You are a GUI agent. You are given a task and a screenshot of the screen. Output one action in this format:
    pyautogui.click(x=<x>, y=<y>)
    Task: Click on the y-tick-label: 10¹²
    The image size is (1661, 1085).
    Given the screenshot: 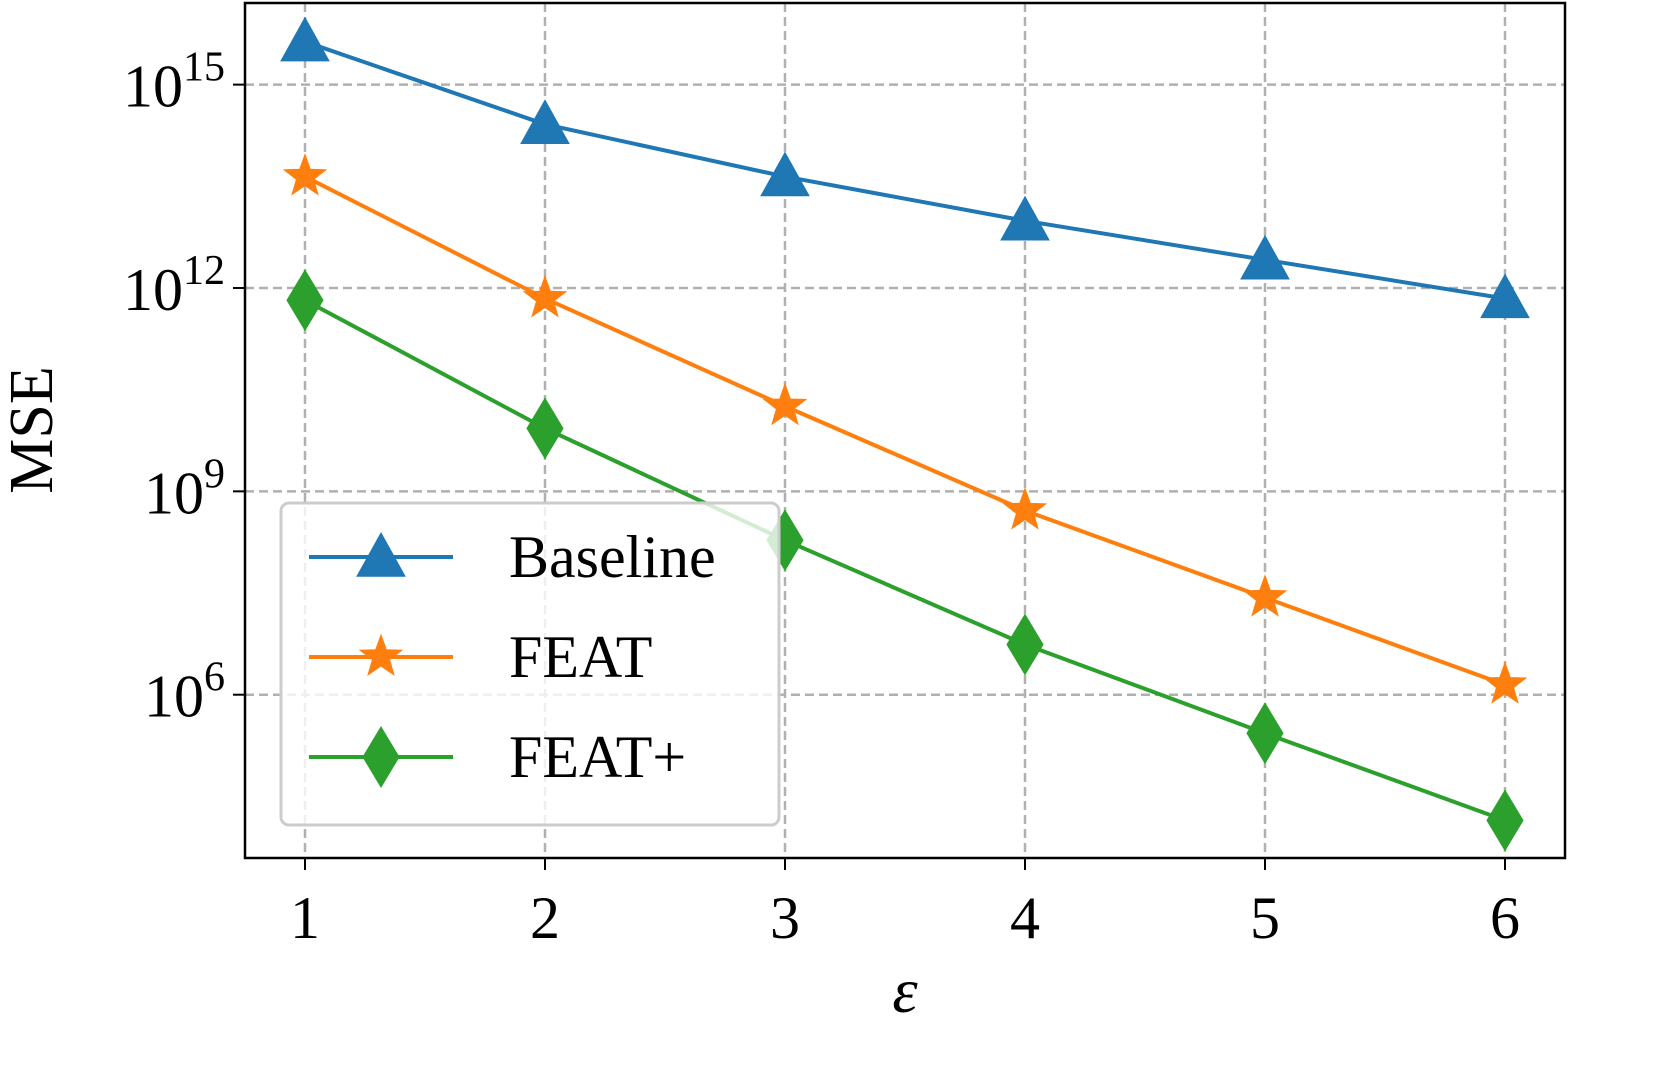 What is the action you would take?
    pyautogui.click(x=174, y=285)
    